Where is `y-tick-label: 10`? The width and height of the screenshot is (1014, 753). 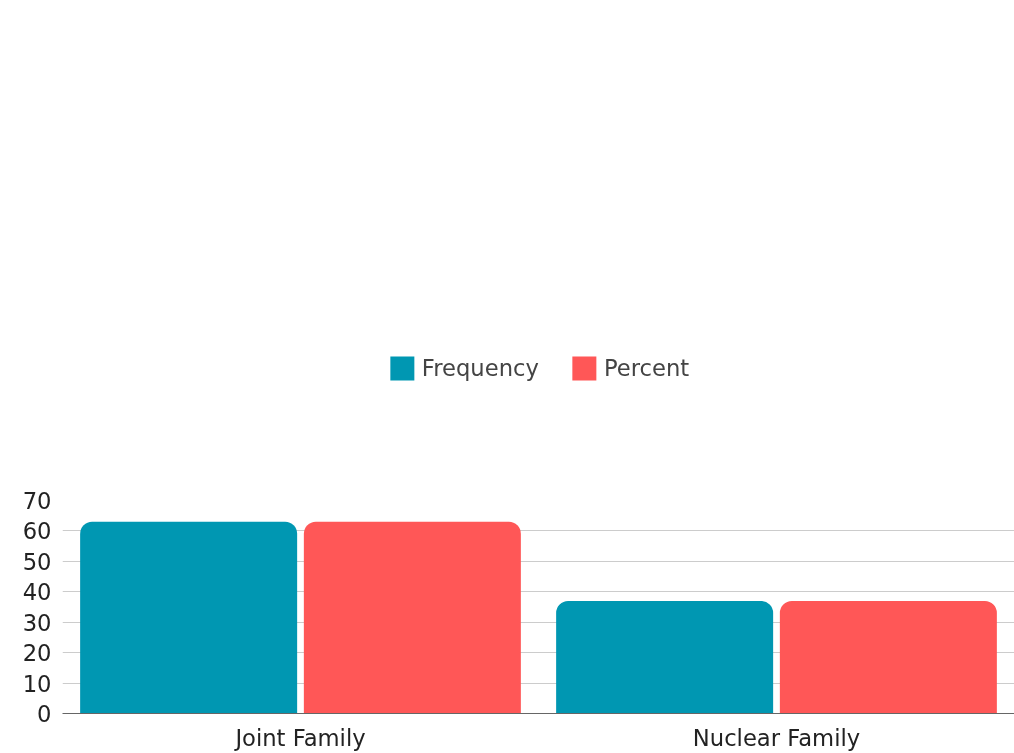 y-tick-label: 10 is located at coordinates (37, 683).